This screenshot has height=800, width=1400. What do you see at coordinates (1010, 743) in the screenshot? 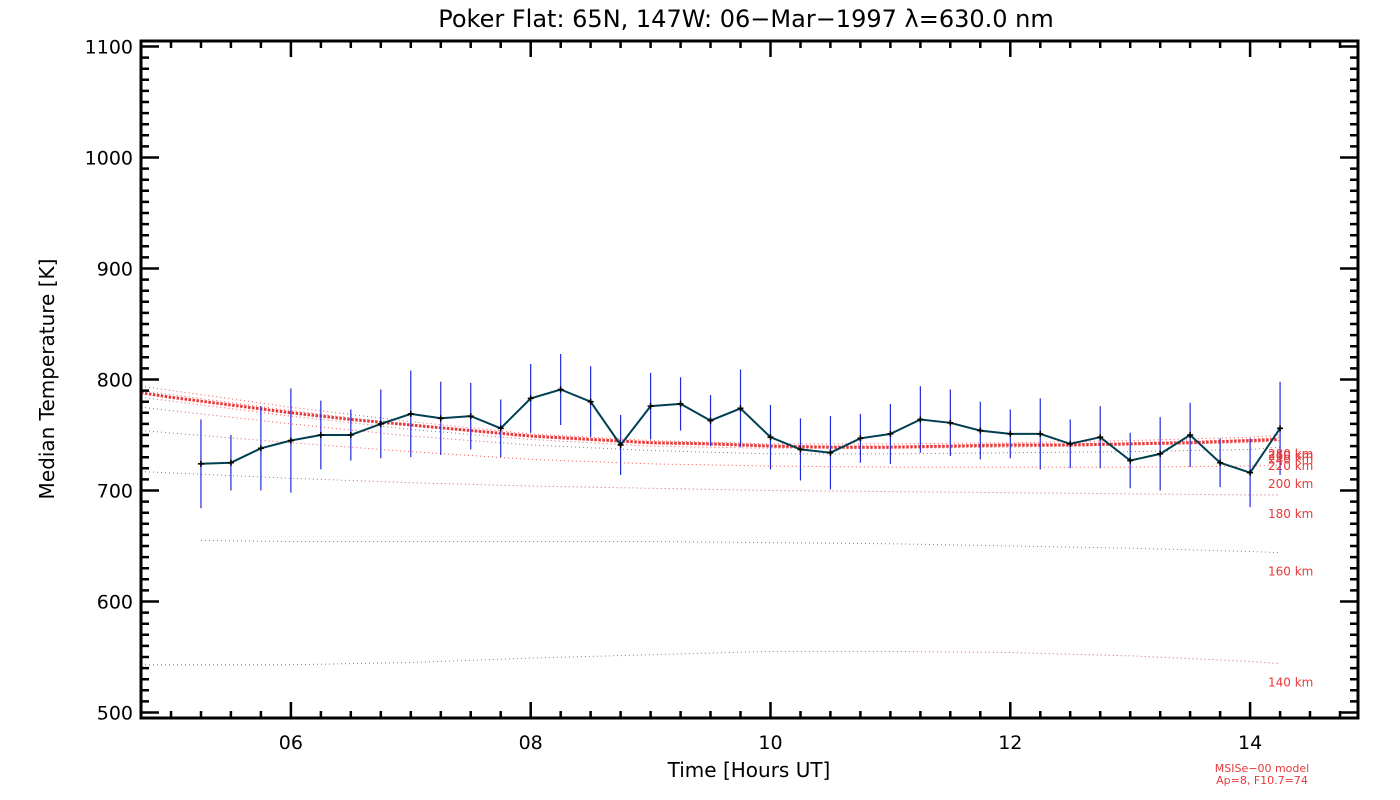
I see `x-tick-label: 12` at bounding box center [1010, 743].